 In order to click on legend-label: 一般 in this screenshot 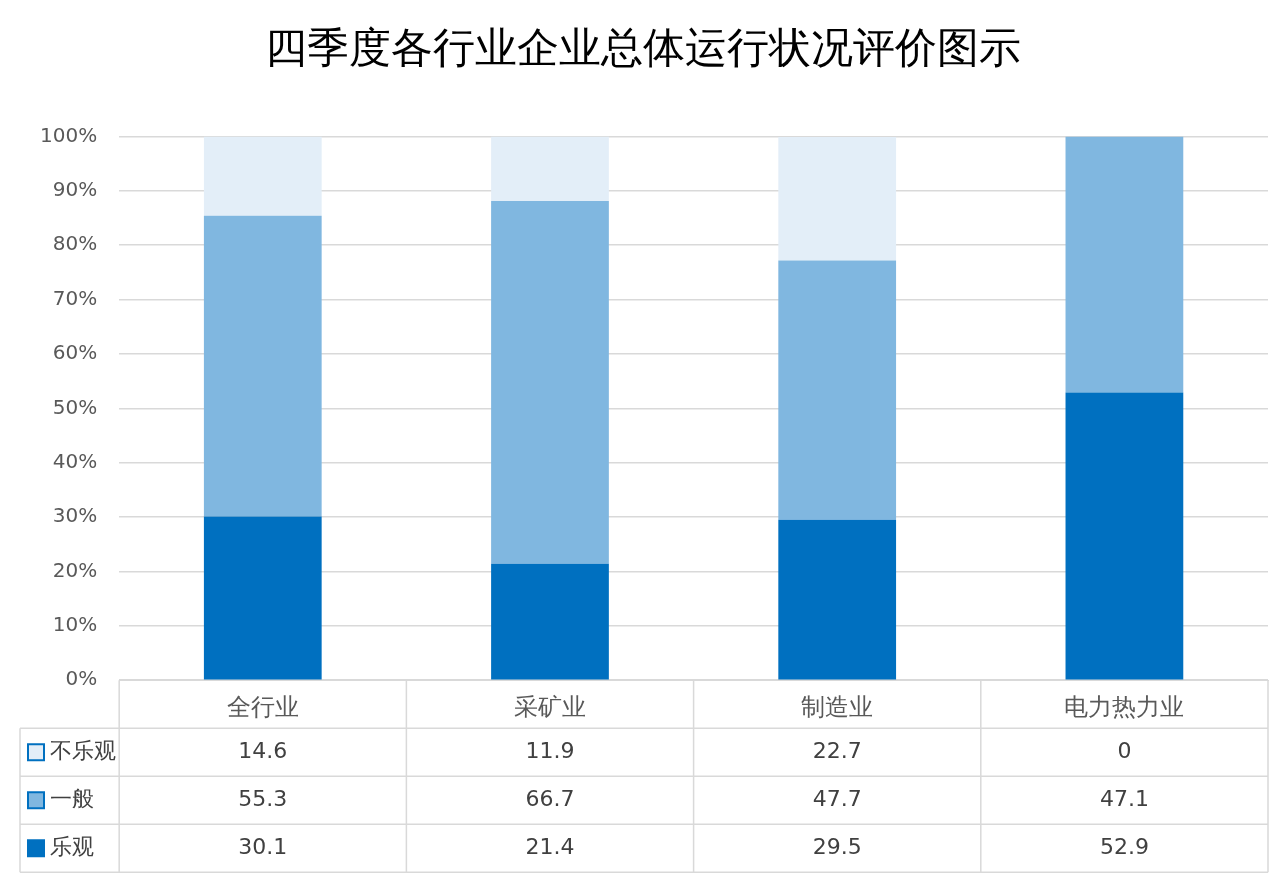, I will do `click(72, 798)`.